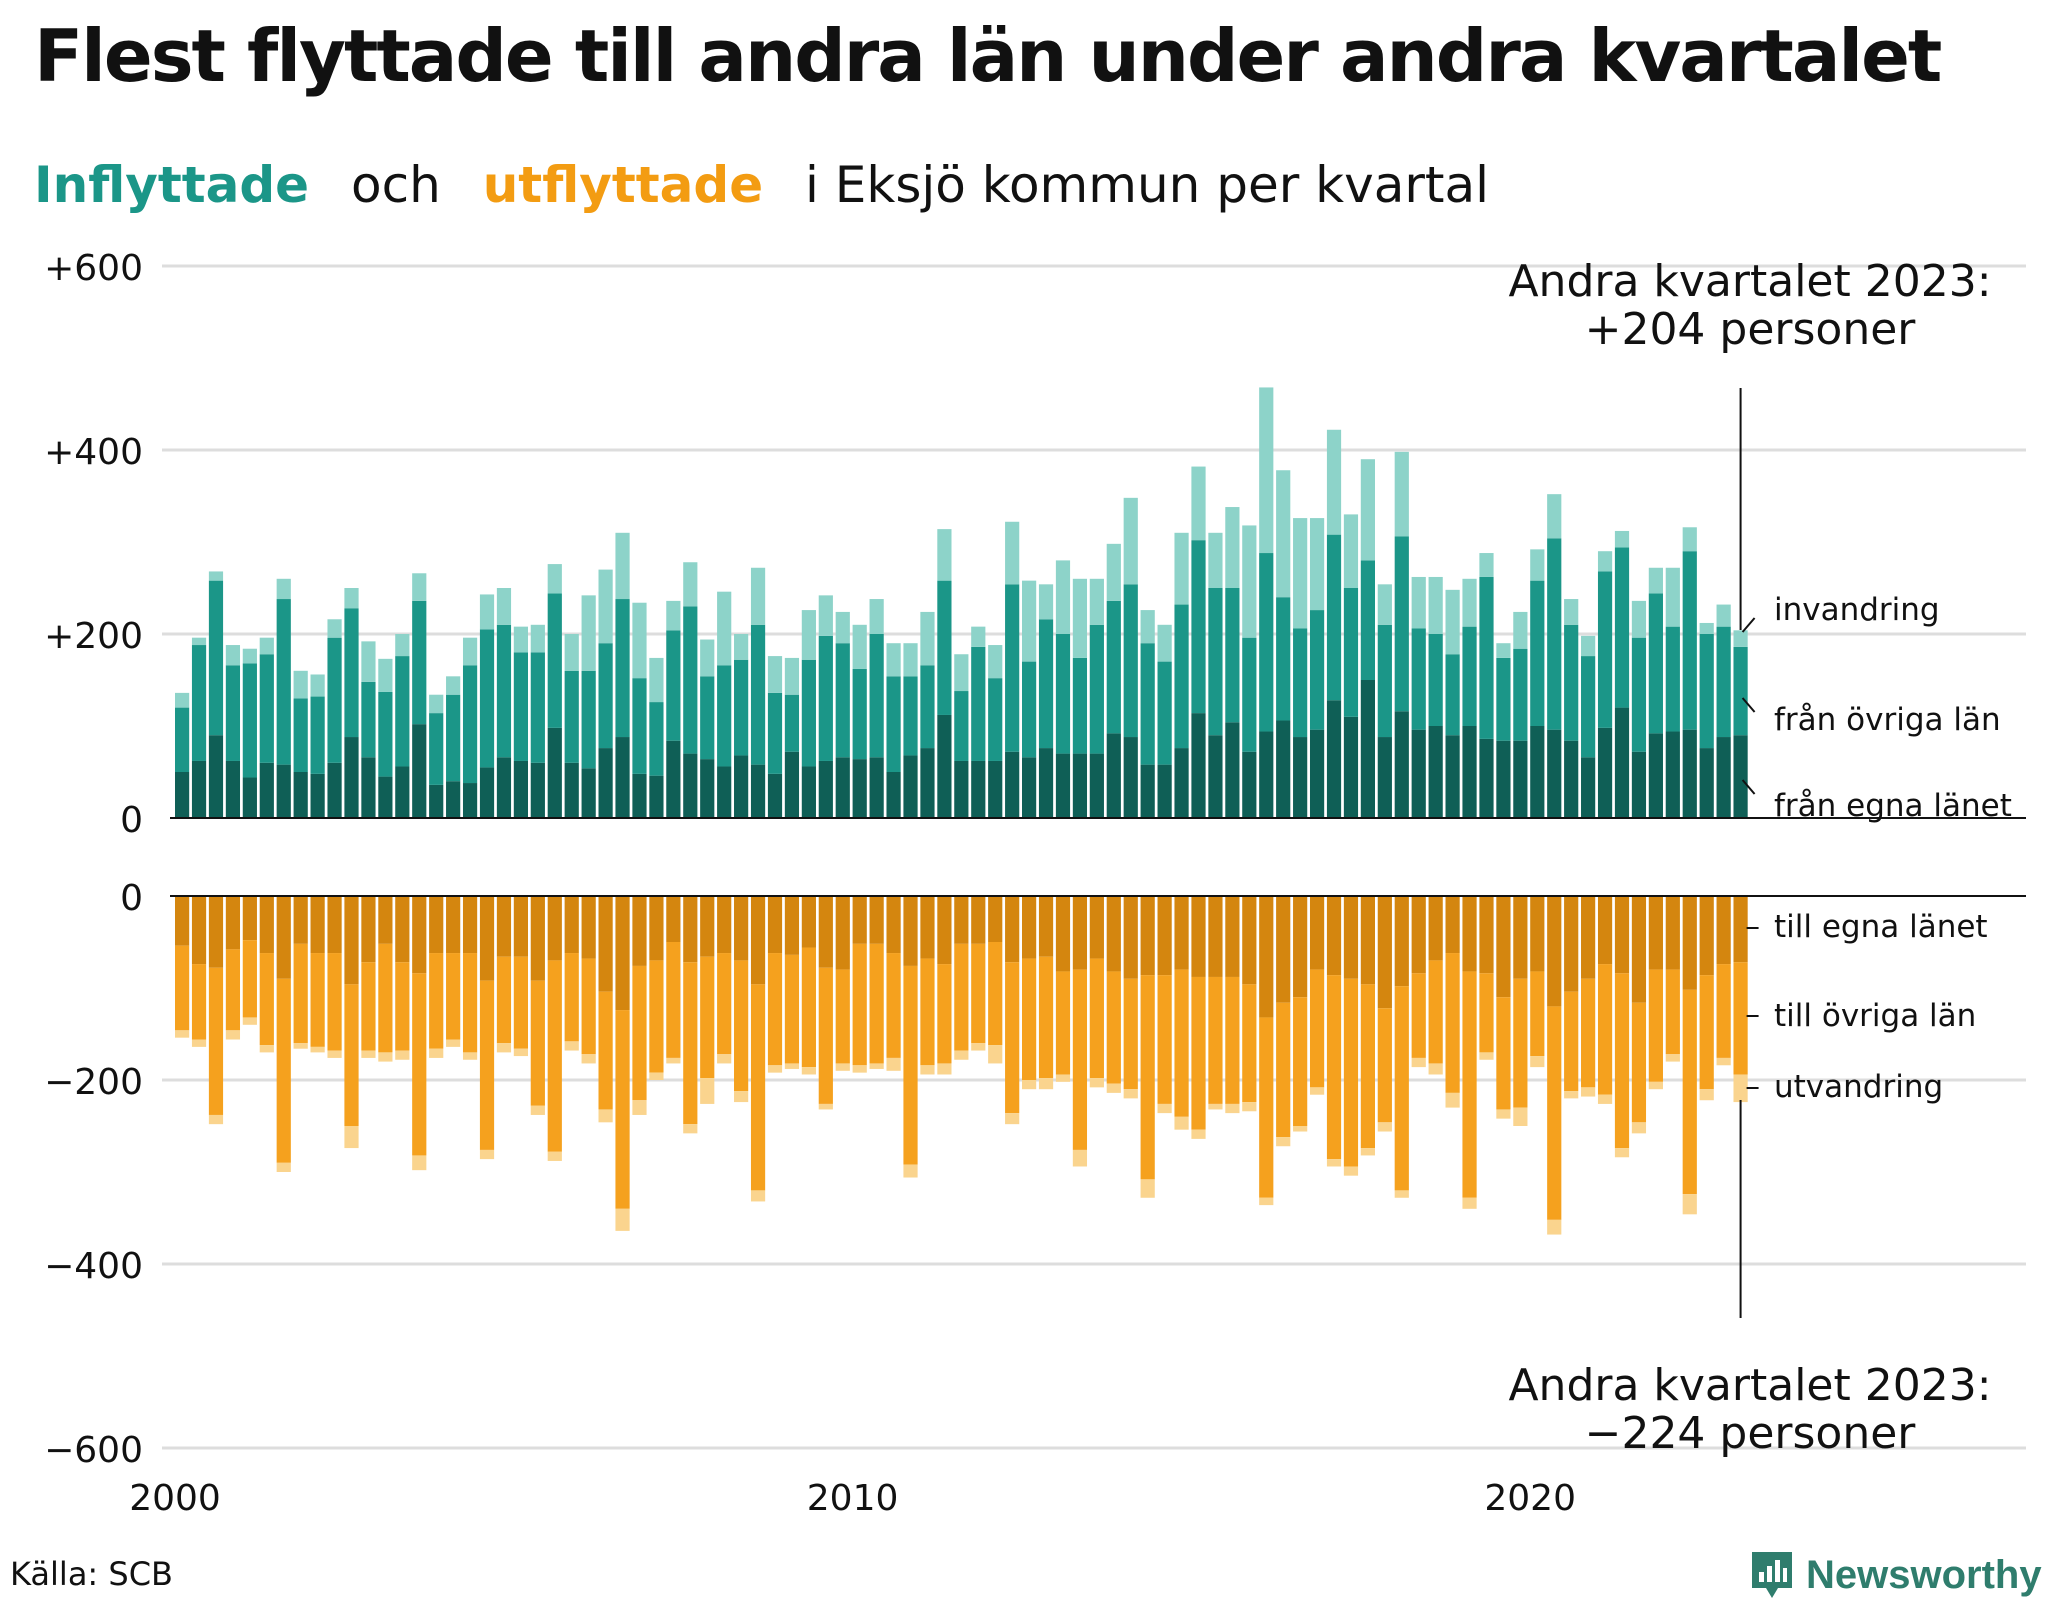 This screenshot has width=2048, height=1602. Describe the element at coordinates (1749, 281) in the screenshot. I see `annotation-top-line1: Andra kvartalet 2023:` at that location.